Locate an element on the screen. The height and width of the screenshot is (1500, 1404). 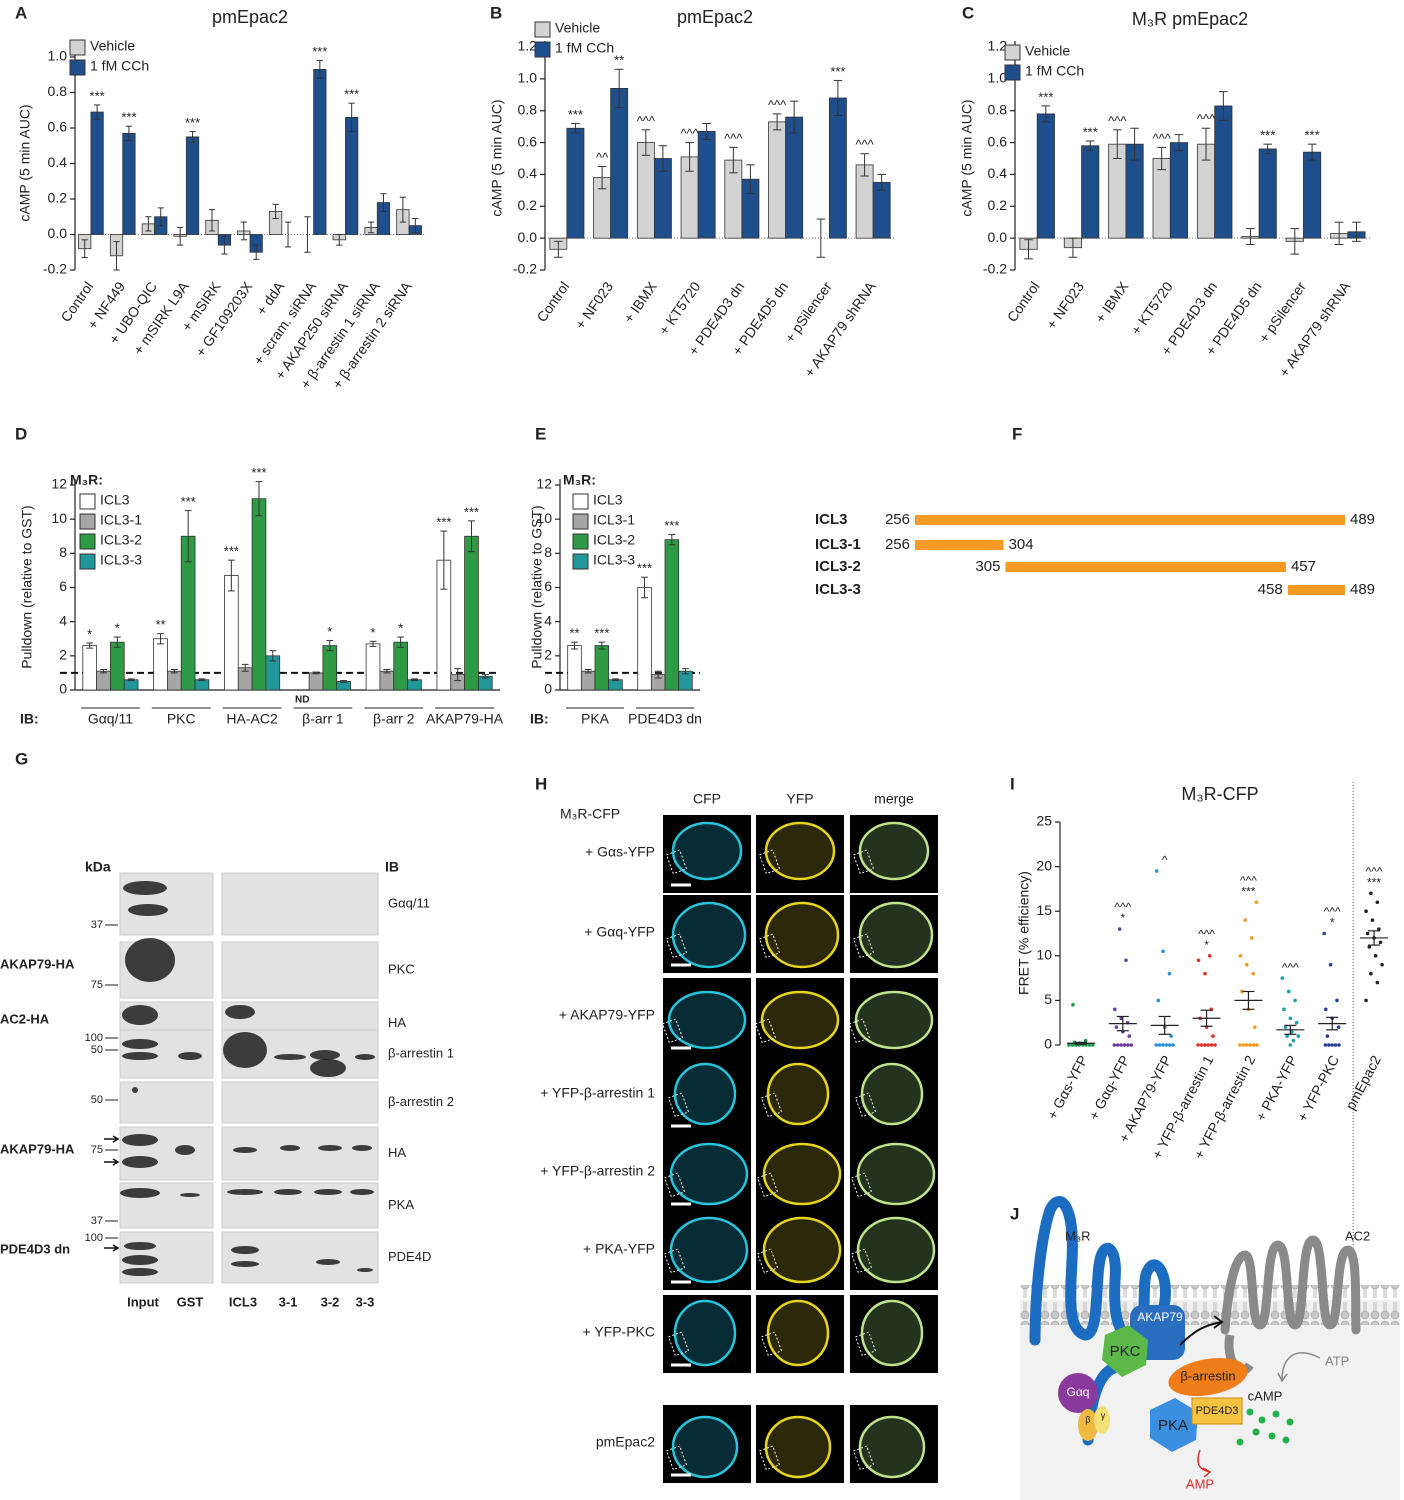
y-tick-label: 0.0 is located at coordinates (528, 237).